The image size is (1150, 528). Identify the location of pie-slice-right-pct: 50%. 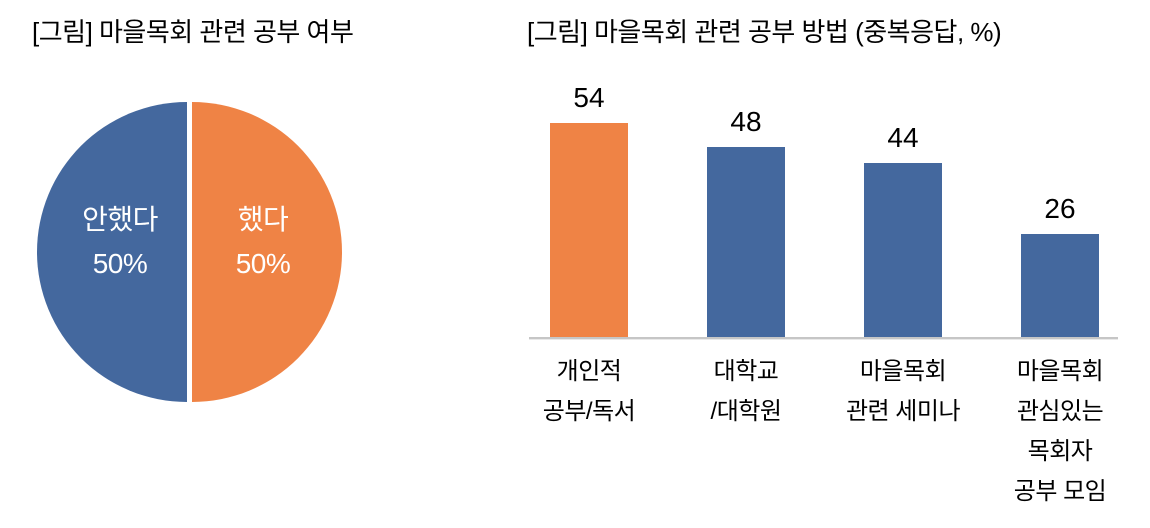
(263, 263).